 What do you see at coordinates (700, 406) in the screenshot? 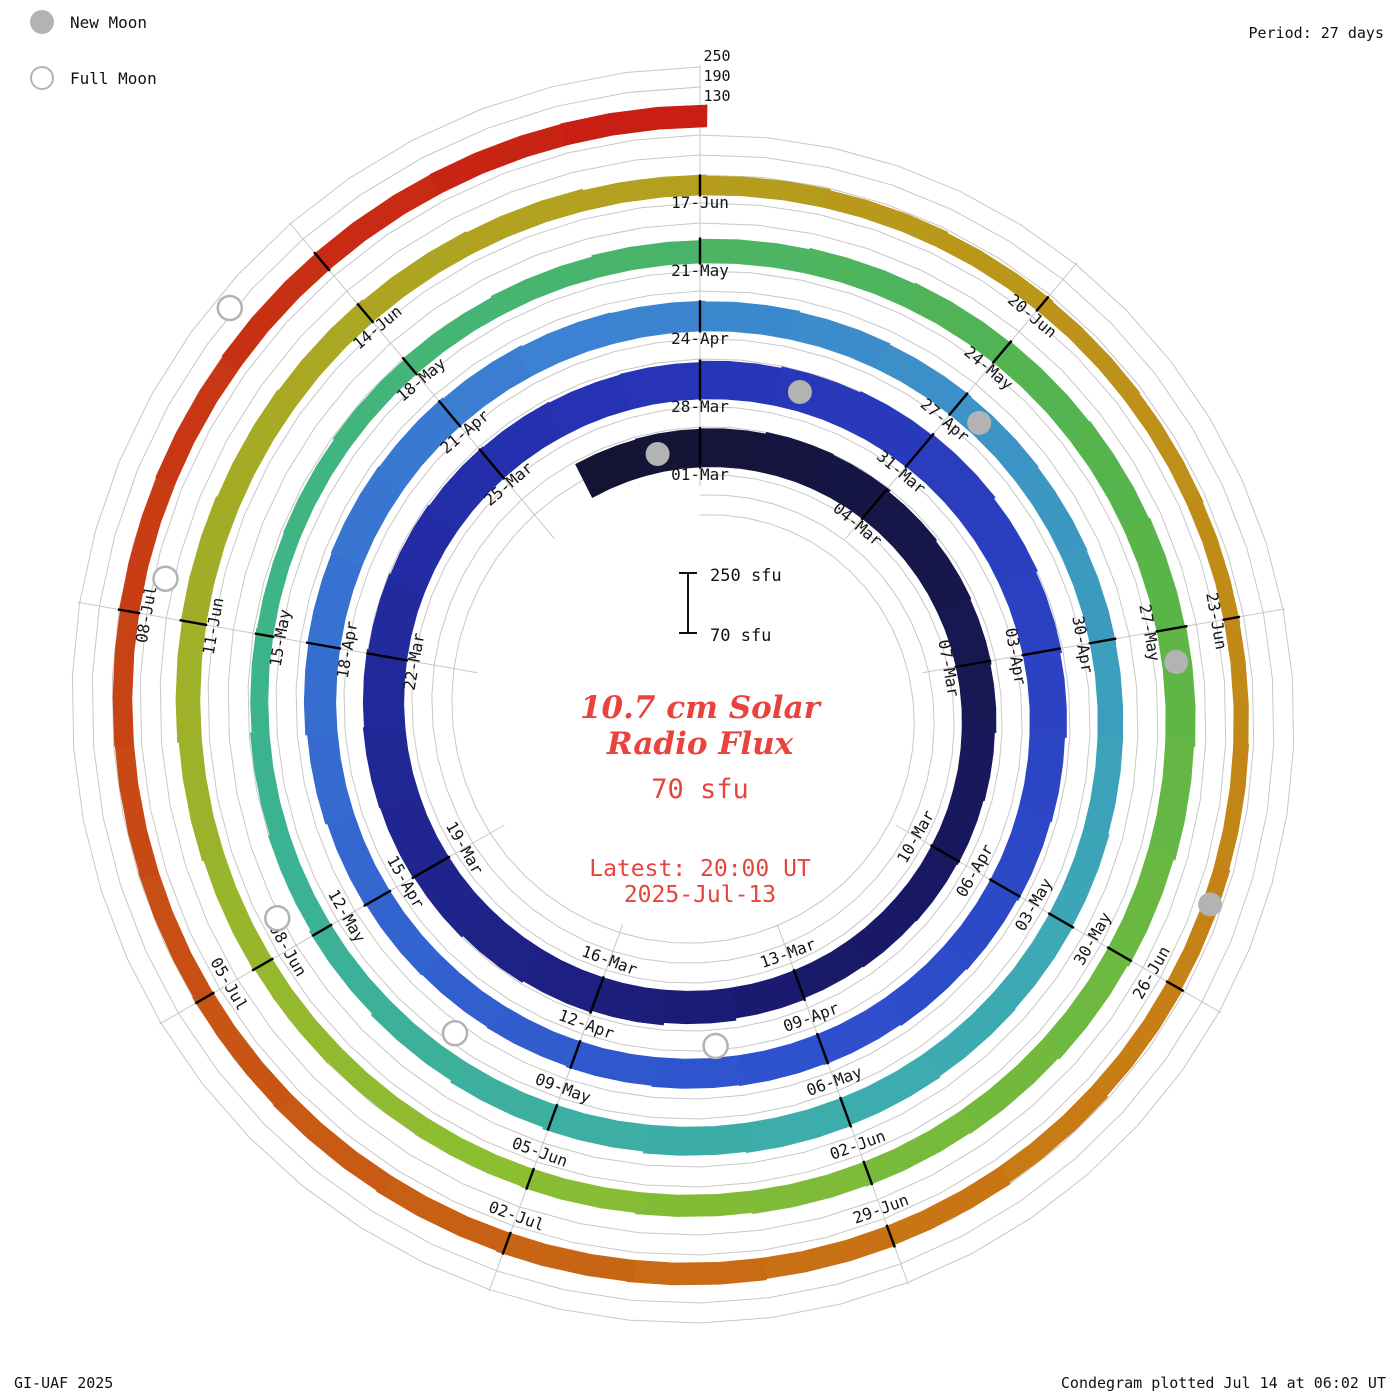
I see `date-label: 28-Mar` at bounding box center [700, 406].